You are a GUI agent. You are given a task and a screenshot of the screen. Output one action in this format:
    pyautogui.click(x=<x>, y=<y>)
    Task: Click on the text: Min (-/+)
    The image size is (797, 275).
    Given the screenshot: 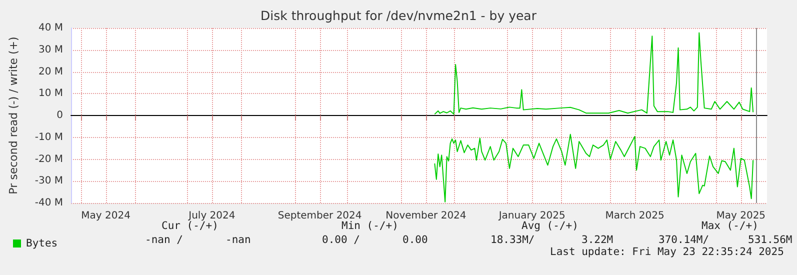 What is the action you would take?
    pyautogui.click(x=370, y=226)
    